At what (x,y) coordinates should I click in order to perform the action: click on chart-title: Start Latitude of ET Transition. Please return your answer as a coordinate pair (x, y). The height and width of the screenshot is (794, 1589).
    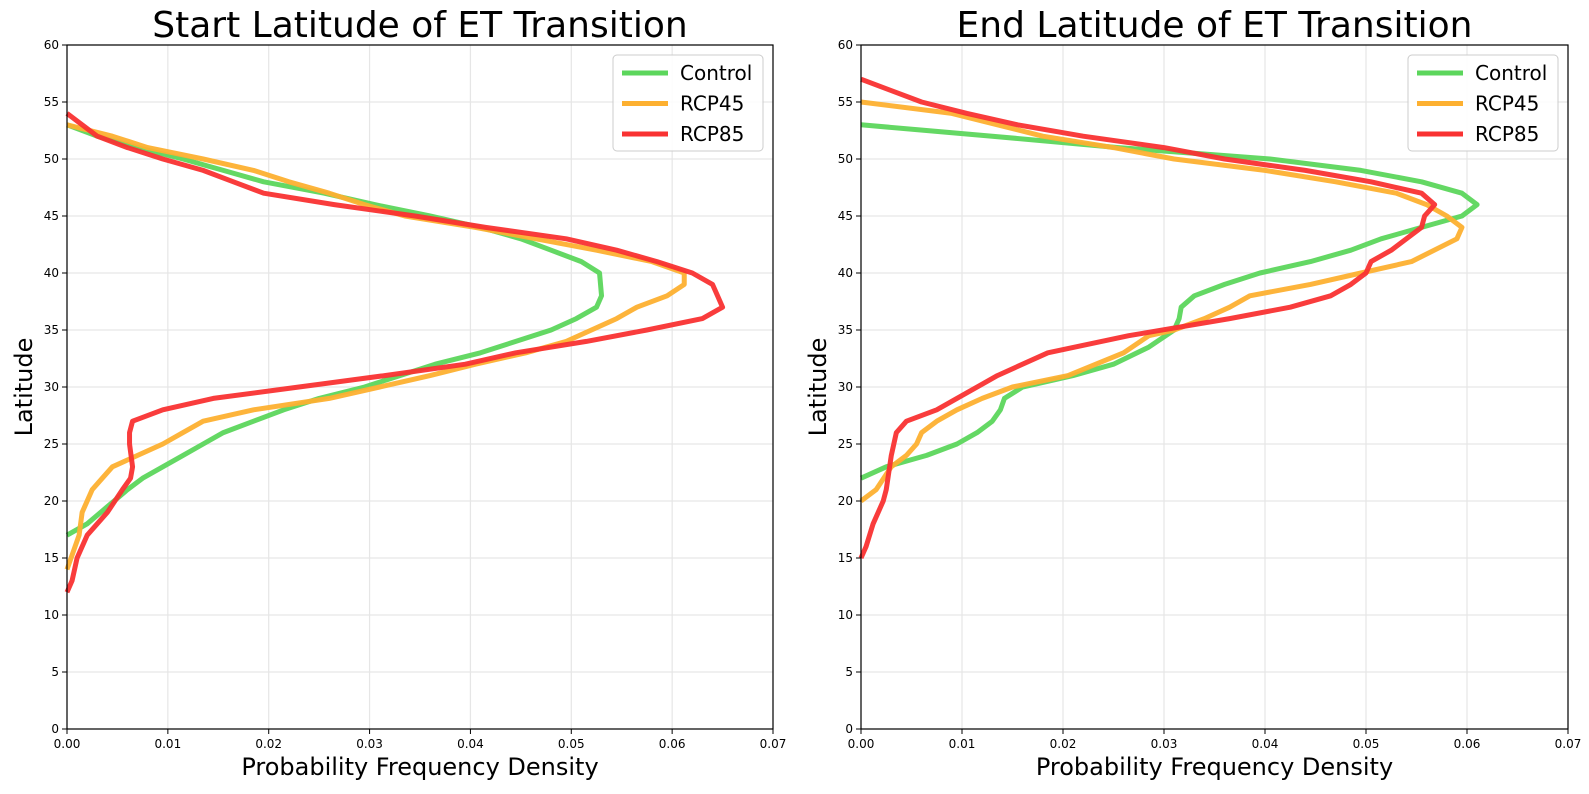
    Looking at the image, I should click on (419, 25).